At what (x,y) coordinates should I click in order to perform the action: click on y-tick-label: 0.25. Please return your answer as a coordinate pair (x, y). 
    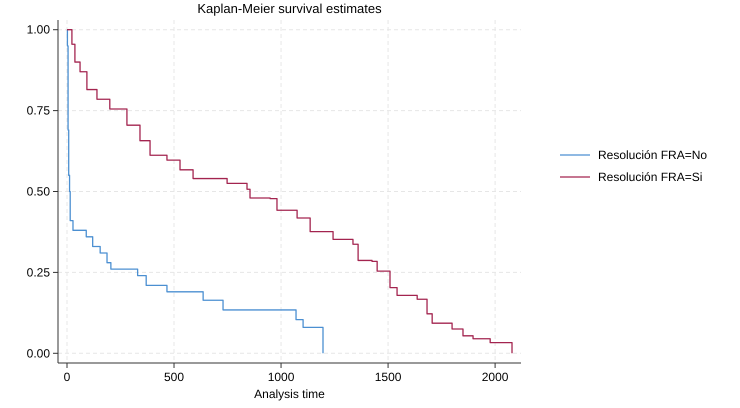
    Looking at the image, I should click on (38, 272).